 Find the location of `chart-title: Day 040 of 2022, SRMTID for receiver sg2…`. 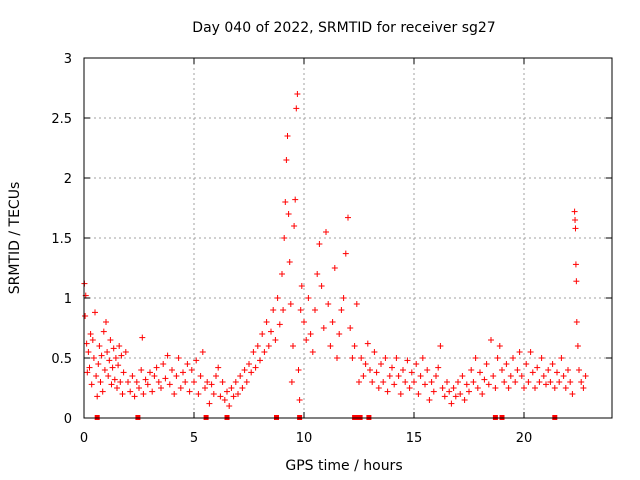

chart-title: Day 040 of 2022, SRMTID for receiver sg2… is located at coordinates (343, 28).